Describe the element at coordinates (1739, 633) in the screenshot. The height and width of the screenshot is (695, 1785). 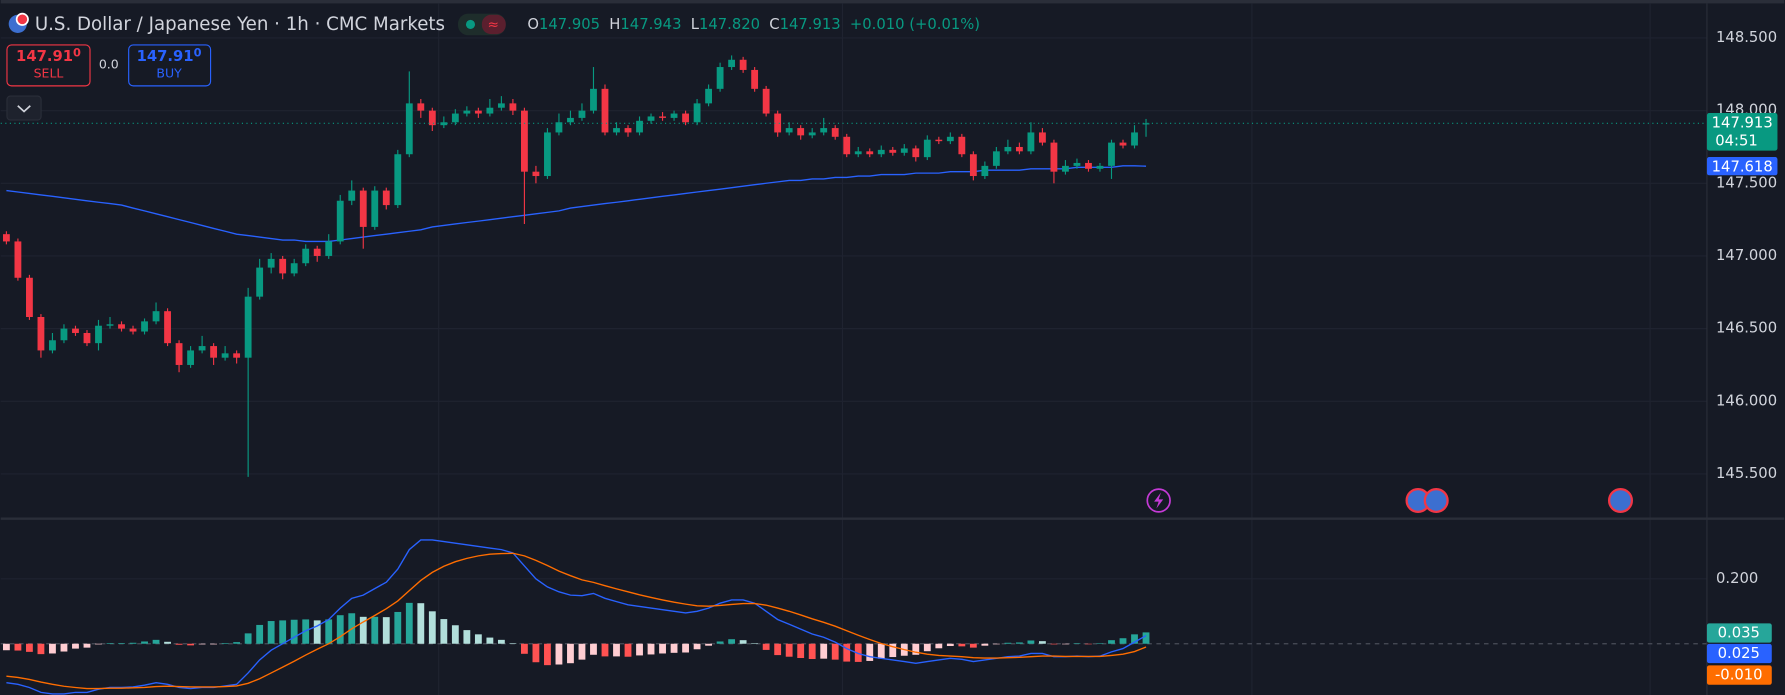
I see `histogram-badge-label: 0.035` at that location.